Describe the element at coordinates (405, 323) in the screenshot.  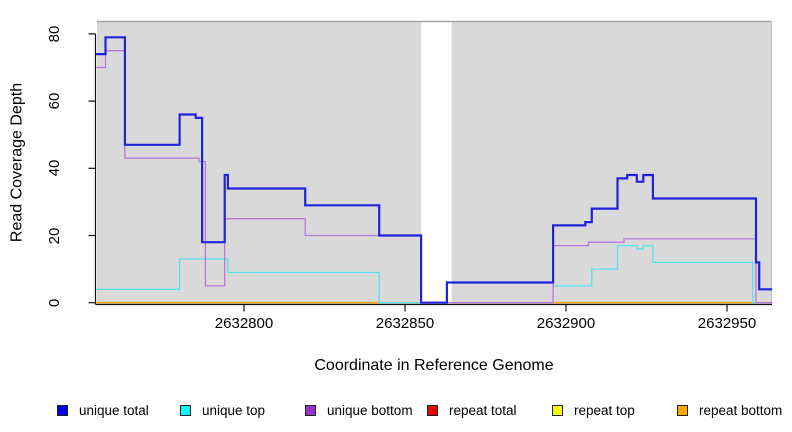
I see `x-tick-label-2632850: 2632850` at that location.